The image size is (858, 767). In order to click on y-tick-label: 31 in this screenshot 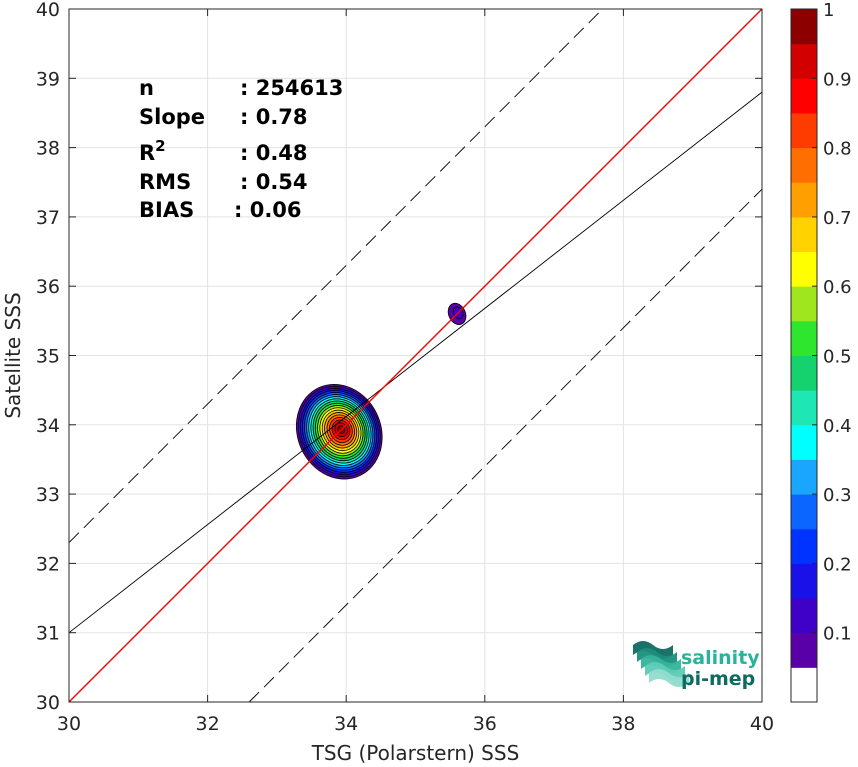, I will do `click(48, 634)`.